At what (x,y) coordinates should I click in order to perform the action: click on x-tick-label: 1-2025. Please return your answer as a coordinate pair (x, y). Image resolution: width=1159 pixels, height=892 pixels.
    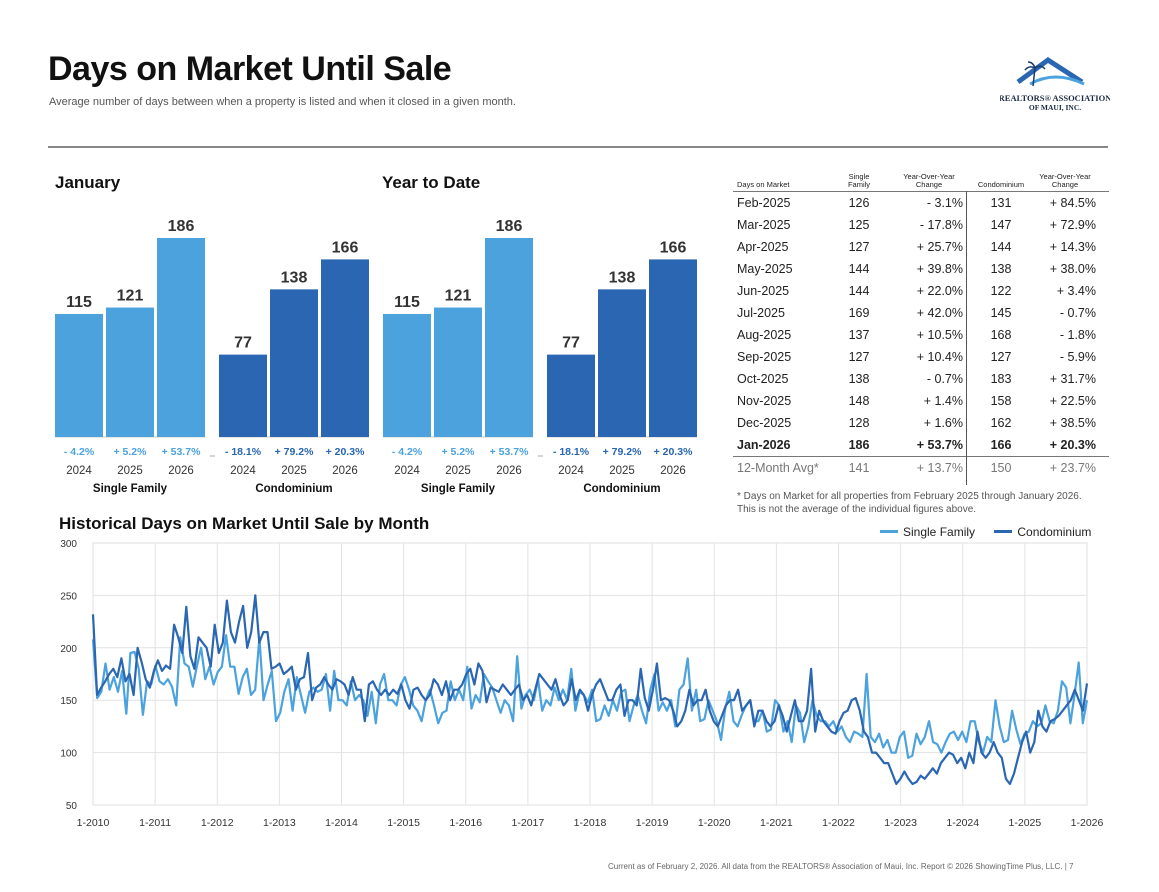
    Looking at the image, I should click on (1025, 823).